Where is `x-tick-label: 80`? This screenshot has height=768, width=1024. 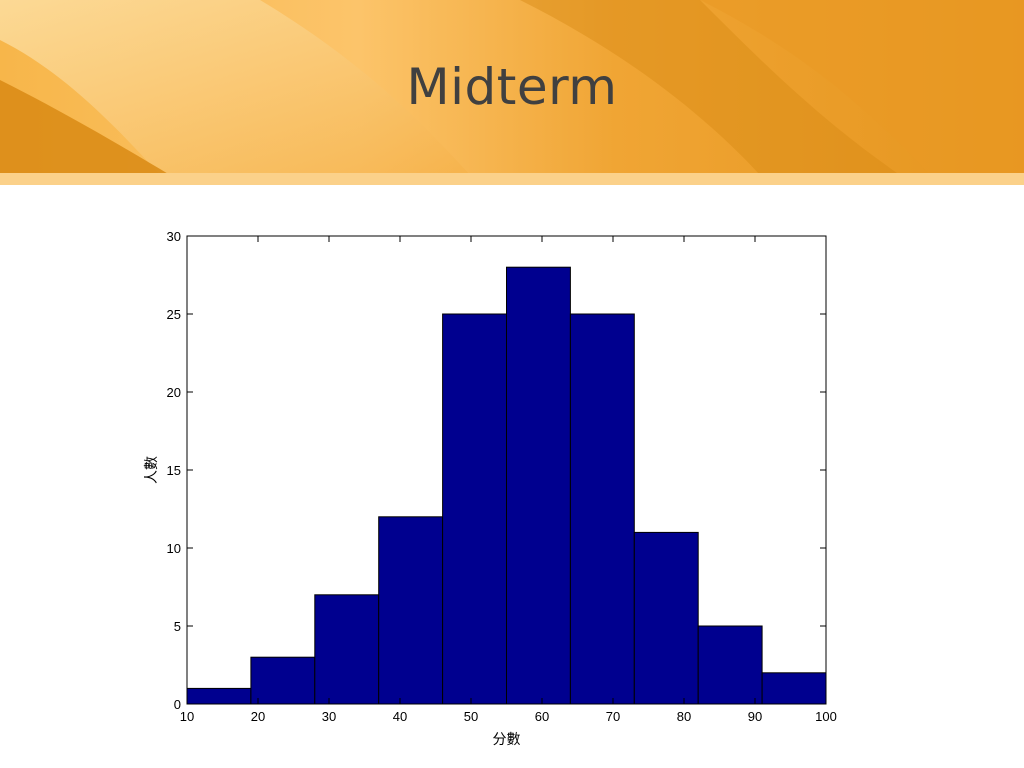
x-tick-label: 80 is located at coordinates (684, 716).